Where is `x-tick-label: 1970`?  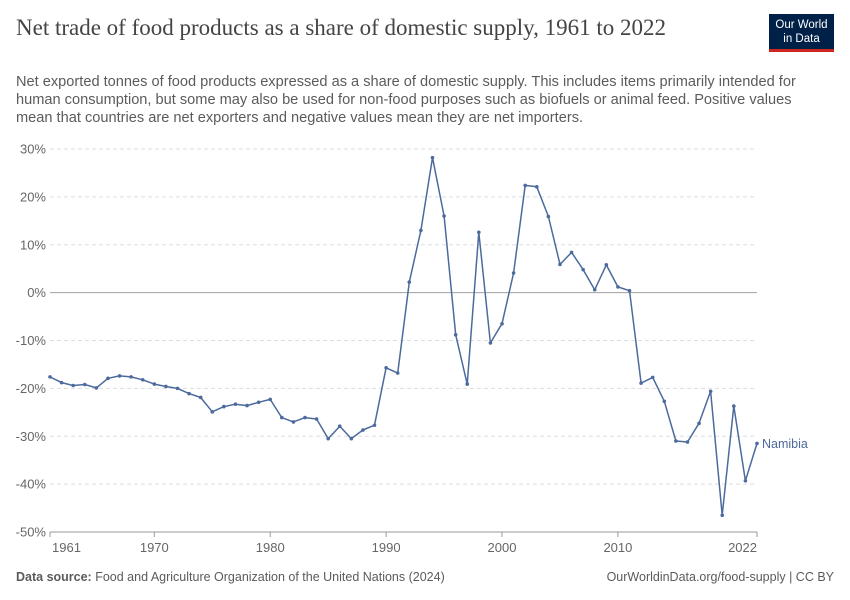 x-tick-label: 1970 is located at coordinates (154, 547).